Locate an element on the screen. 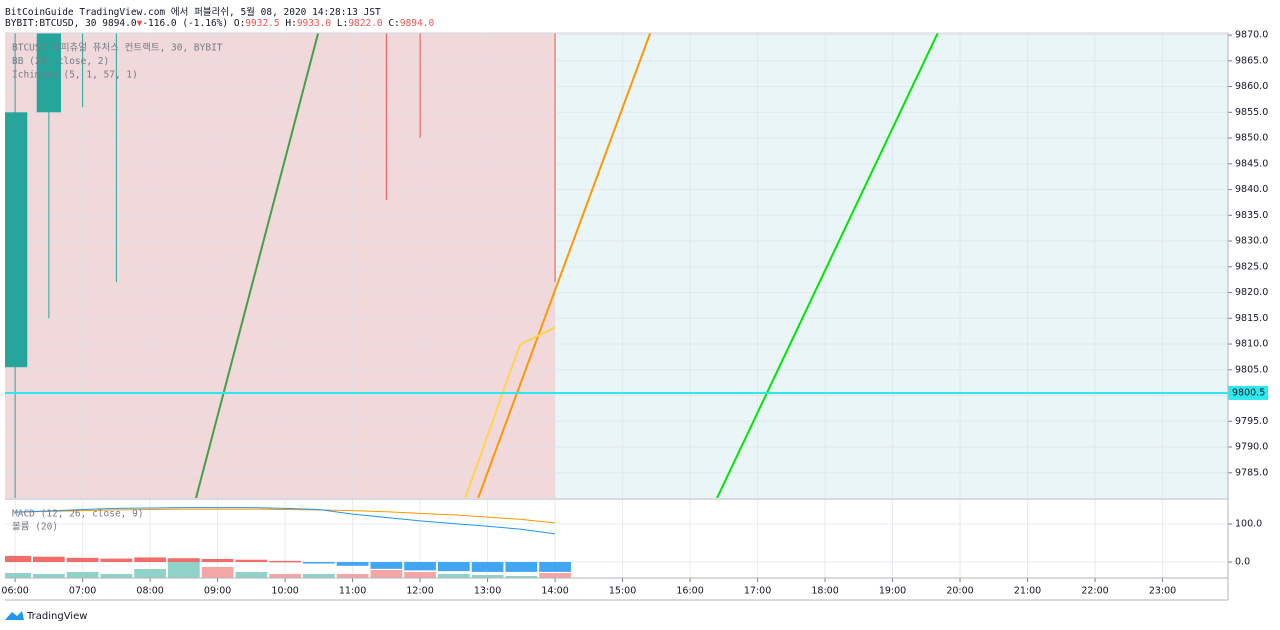  symbol: BYBIT:BTCUSD, 30 is located at coordinates (51, 23).